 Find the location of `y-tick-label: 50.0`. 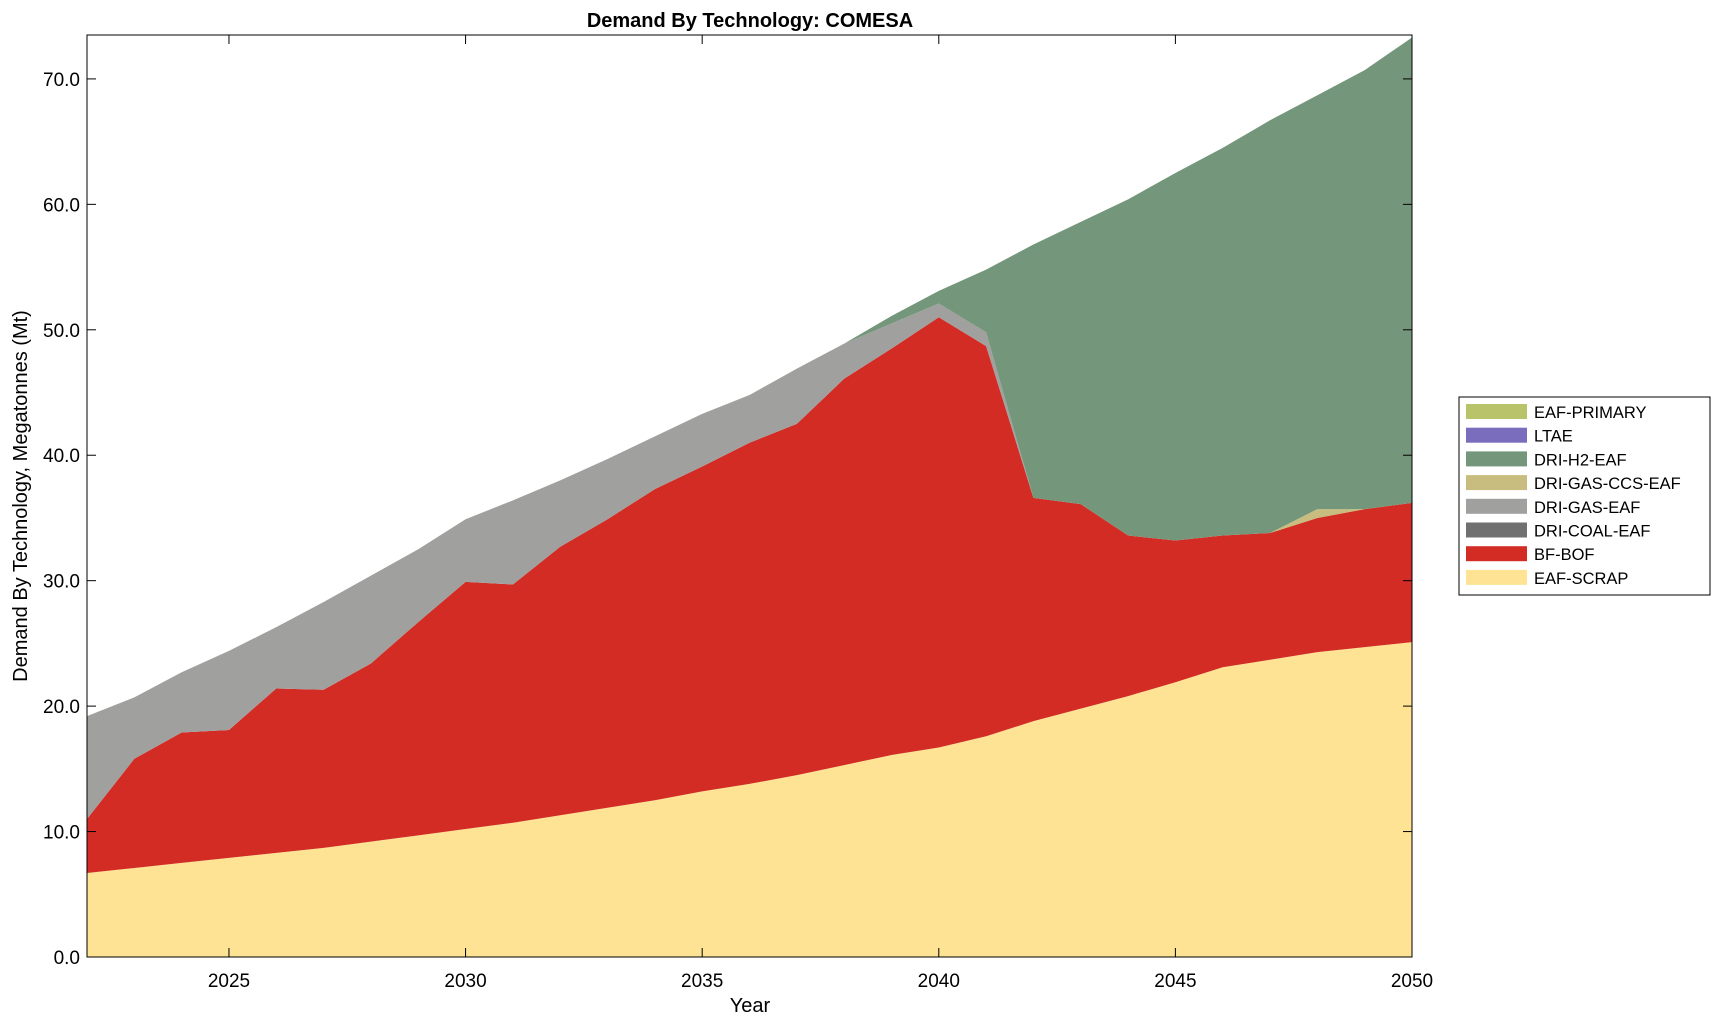

y-tick-label: 50.0 is located at coordinates (61, 331).